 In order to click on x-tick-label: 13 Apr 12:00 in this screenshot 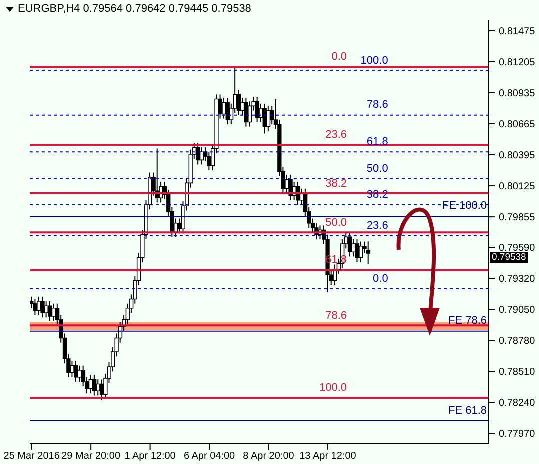, I will do `click(328, 456)`.